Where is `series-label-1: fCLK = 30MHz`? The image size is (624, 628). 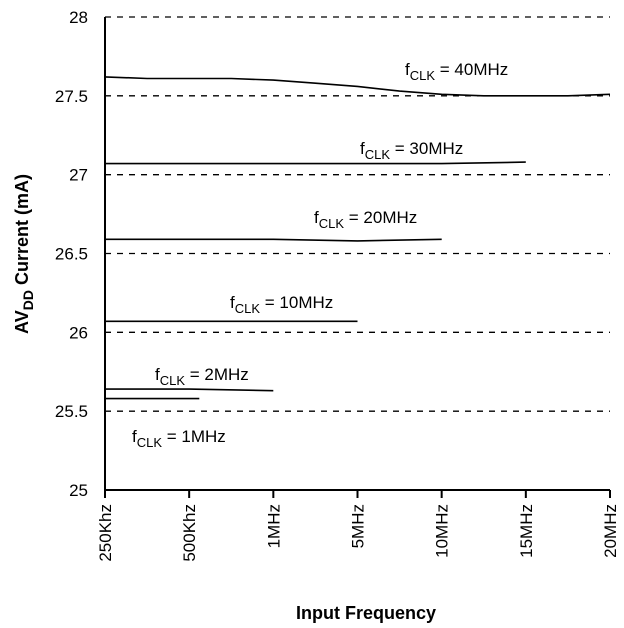 series-label-1: fCLK = 30MHz is located at coordinates (411, 150).